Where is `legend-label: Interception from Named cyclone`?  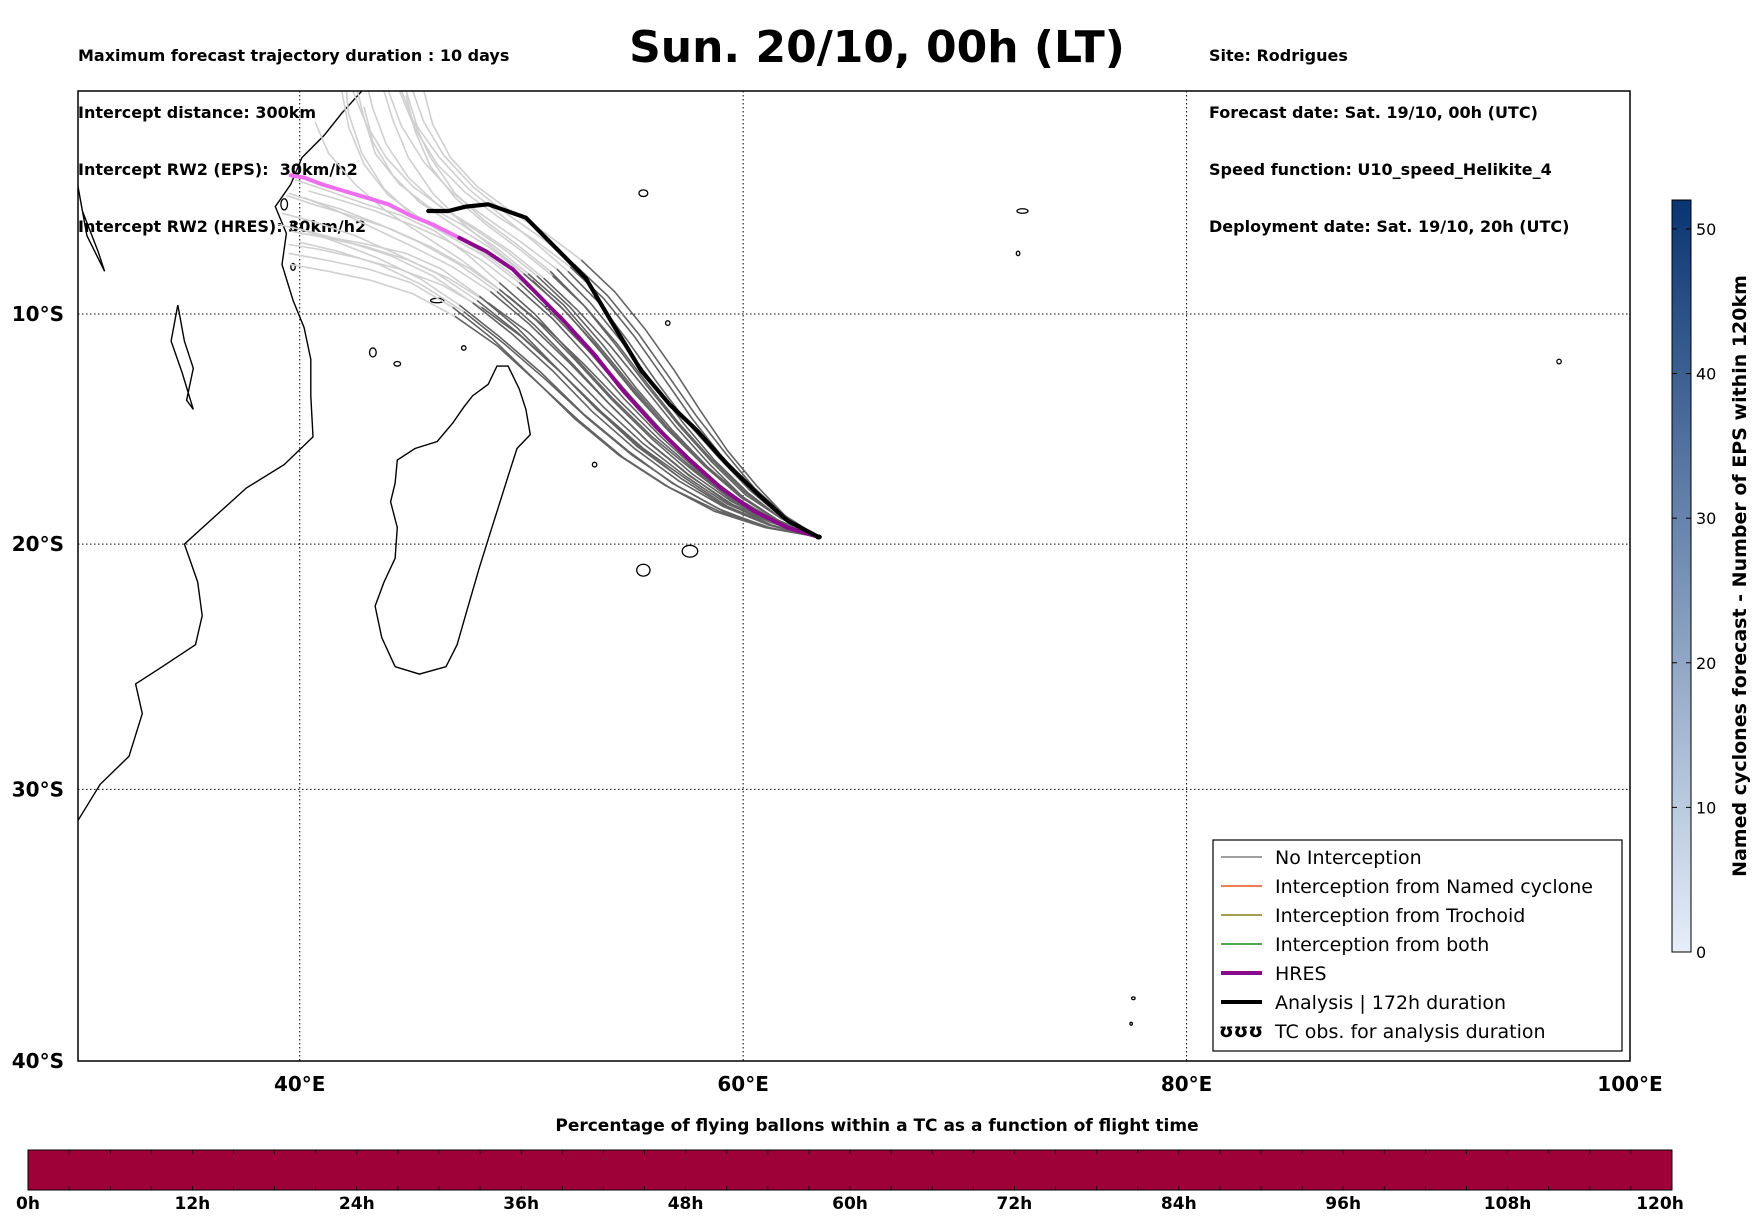
legend-label: Interception from Named cyclone is located at coordinates (1434, 887).